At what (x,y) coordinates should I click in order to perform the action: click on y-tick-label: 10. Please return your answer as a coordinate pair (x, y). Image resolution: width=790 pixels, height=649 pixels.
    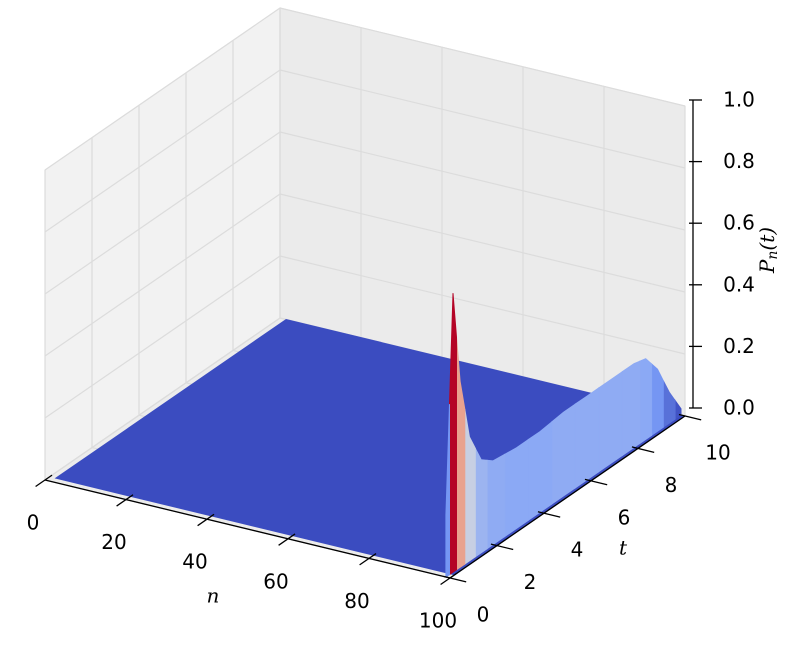
    Looking at the image, I should click on (717, 453).